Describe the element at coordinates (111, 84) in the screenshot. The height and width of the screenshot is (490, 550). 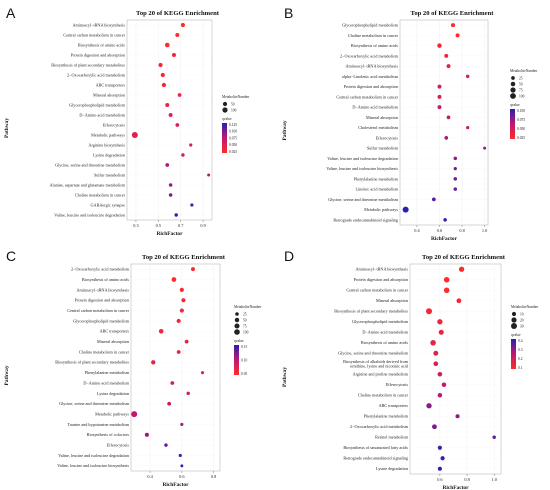
I see `pathway-label: ABC transporters` at that location.